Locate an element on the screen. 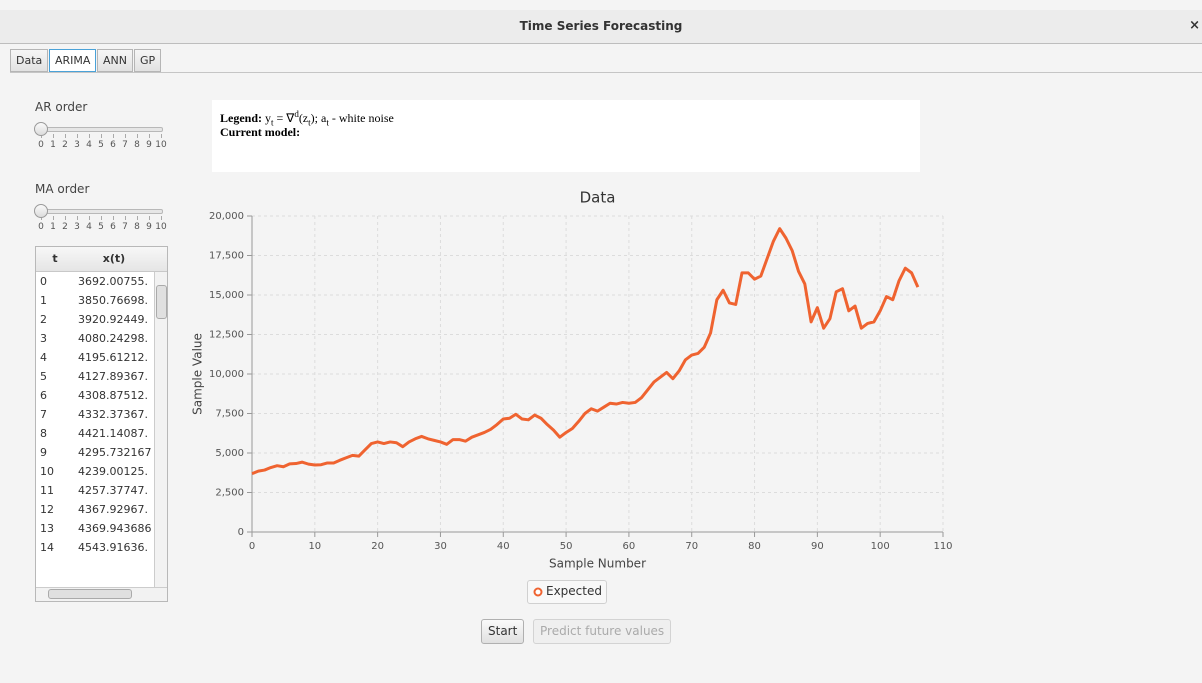 This screenshot has width=1202, height=683. table-cell: 7 is located at coordinates (43, 414).